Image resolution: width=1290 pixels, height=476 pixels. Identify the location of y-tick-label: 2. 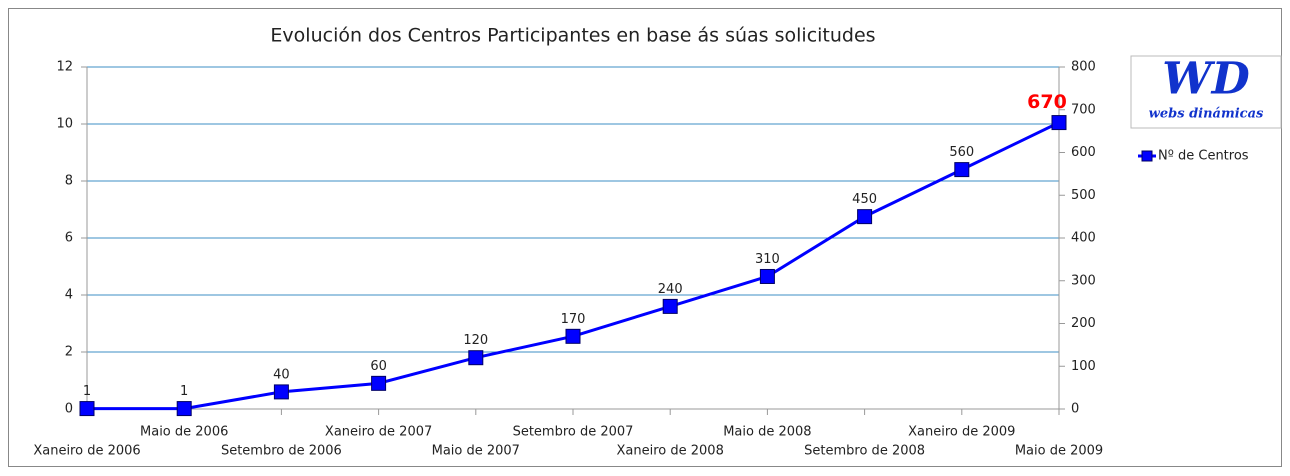
(69, 352).